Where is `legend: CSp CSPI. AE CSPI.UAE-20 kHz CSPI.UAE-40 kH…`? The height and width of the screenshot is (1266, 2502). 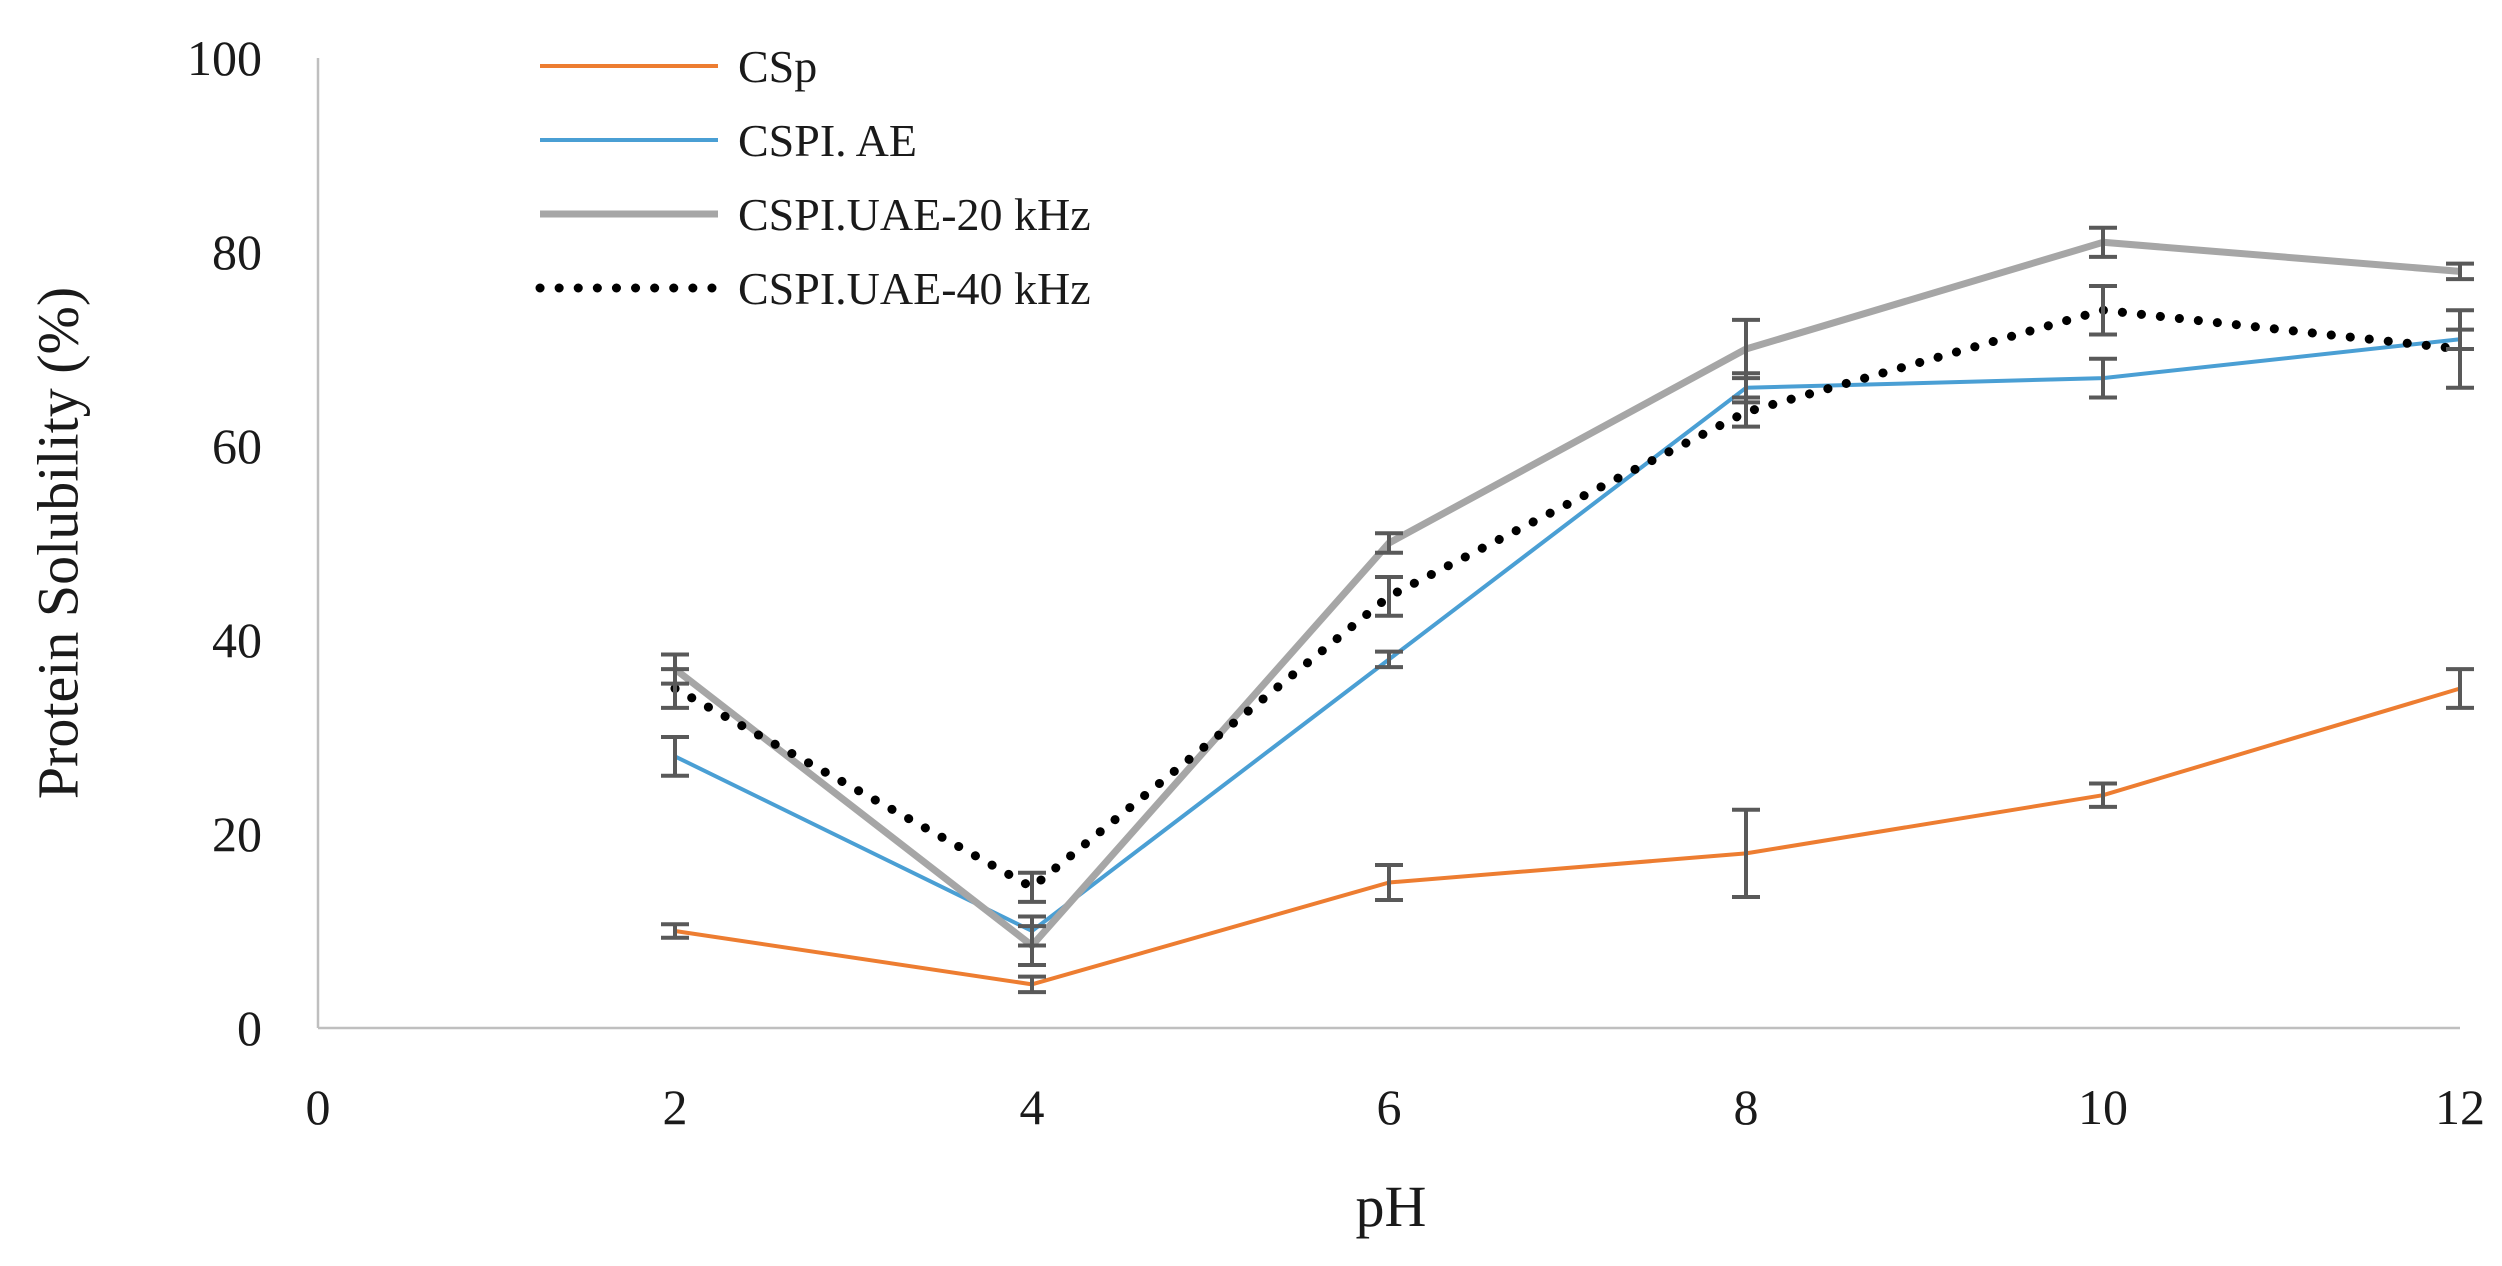
legend: CSp CSPI. AE CSPI.UAE-20 kHz CSPI.UAE-40 kH… is located at coordinates (813, 177).